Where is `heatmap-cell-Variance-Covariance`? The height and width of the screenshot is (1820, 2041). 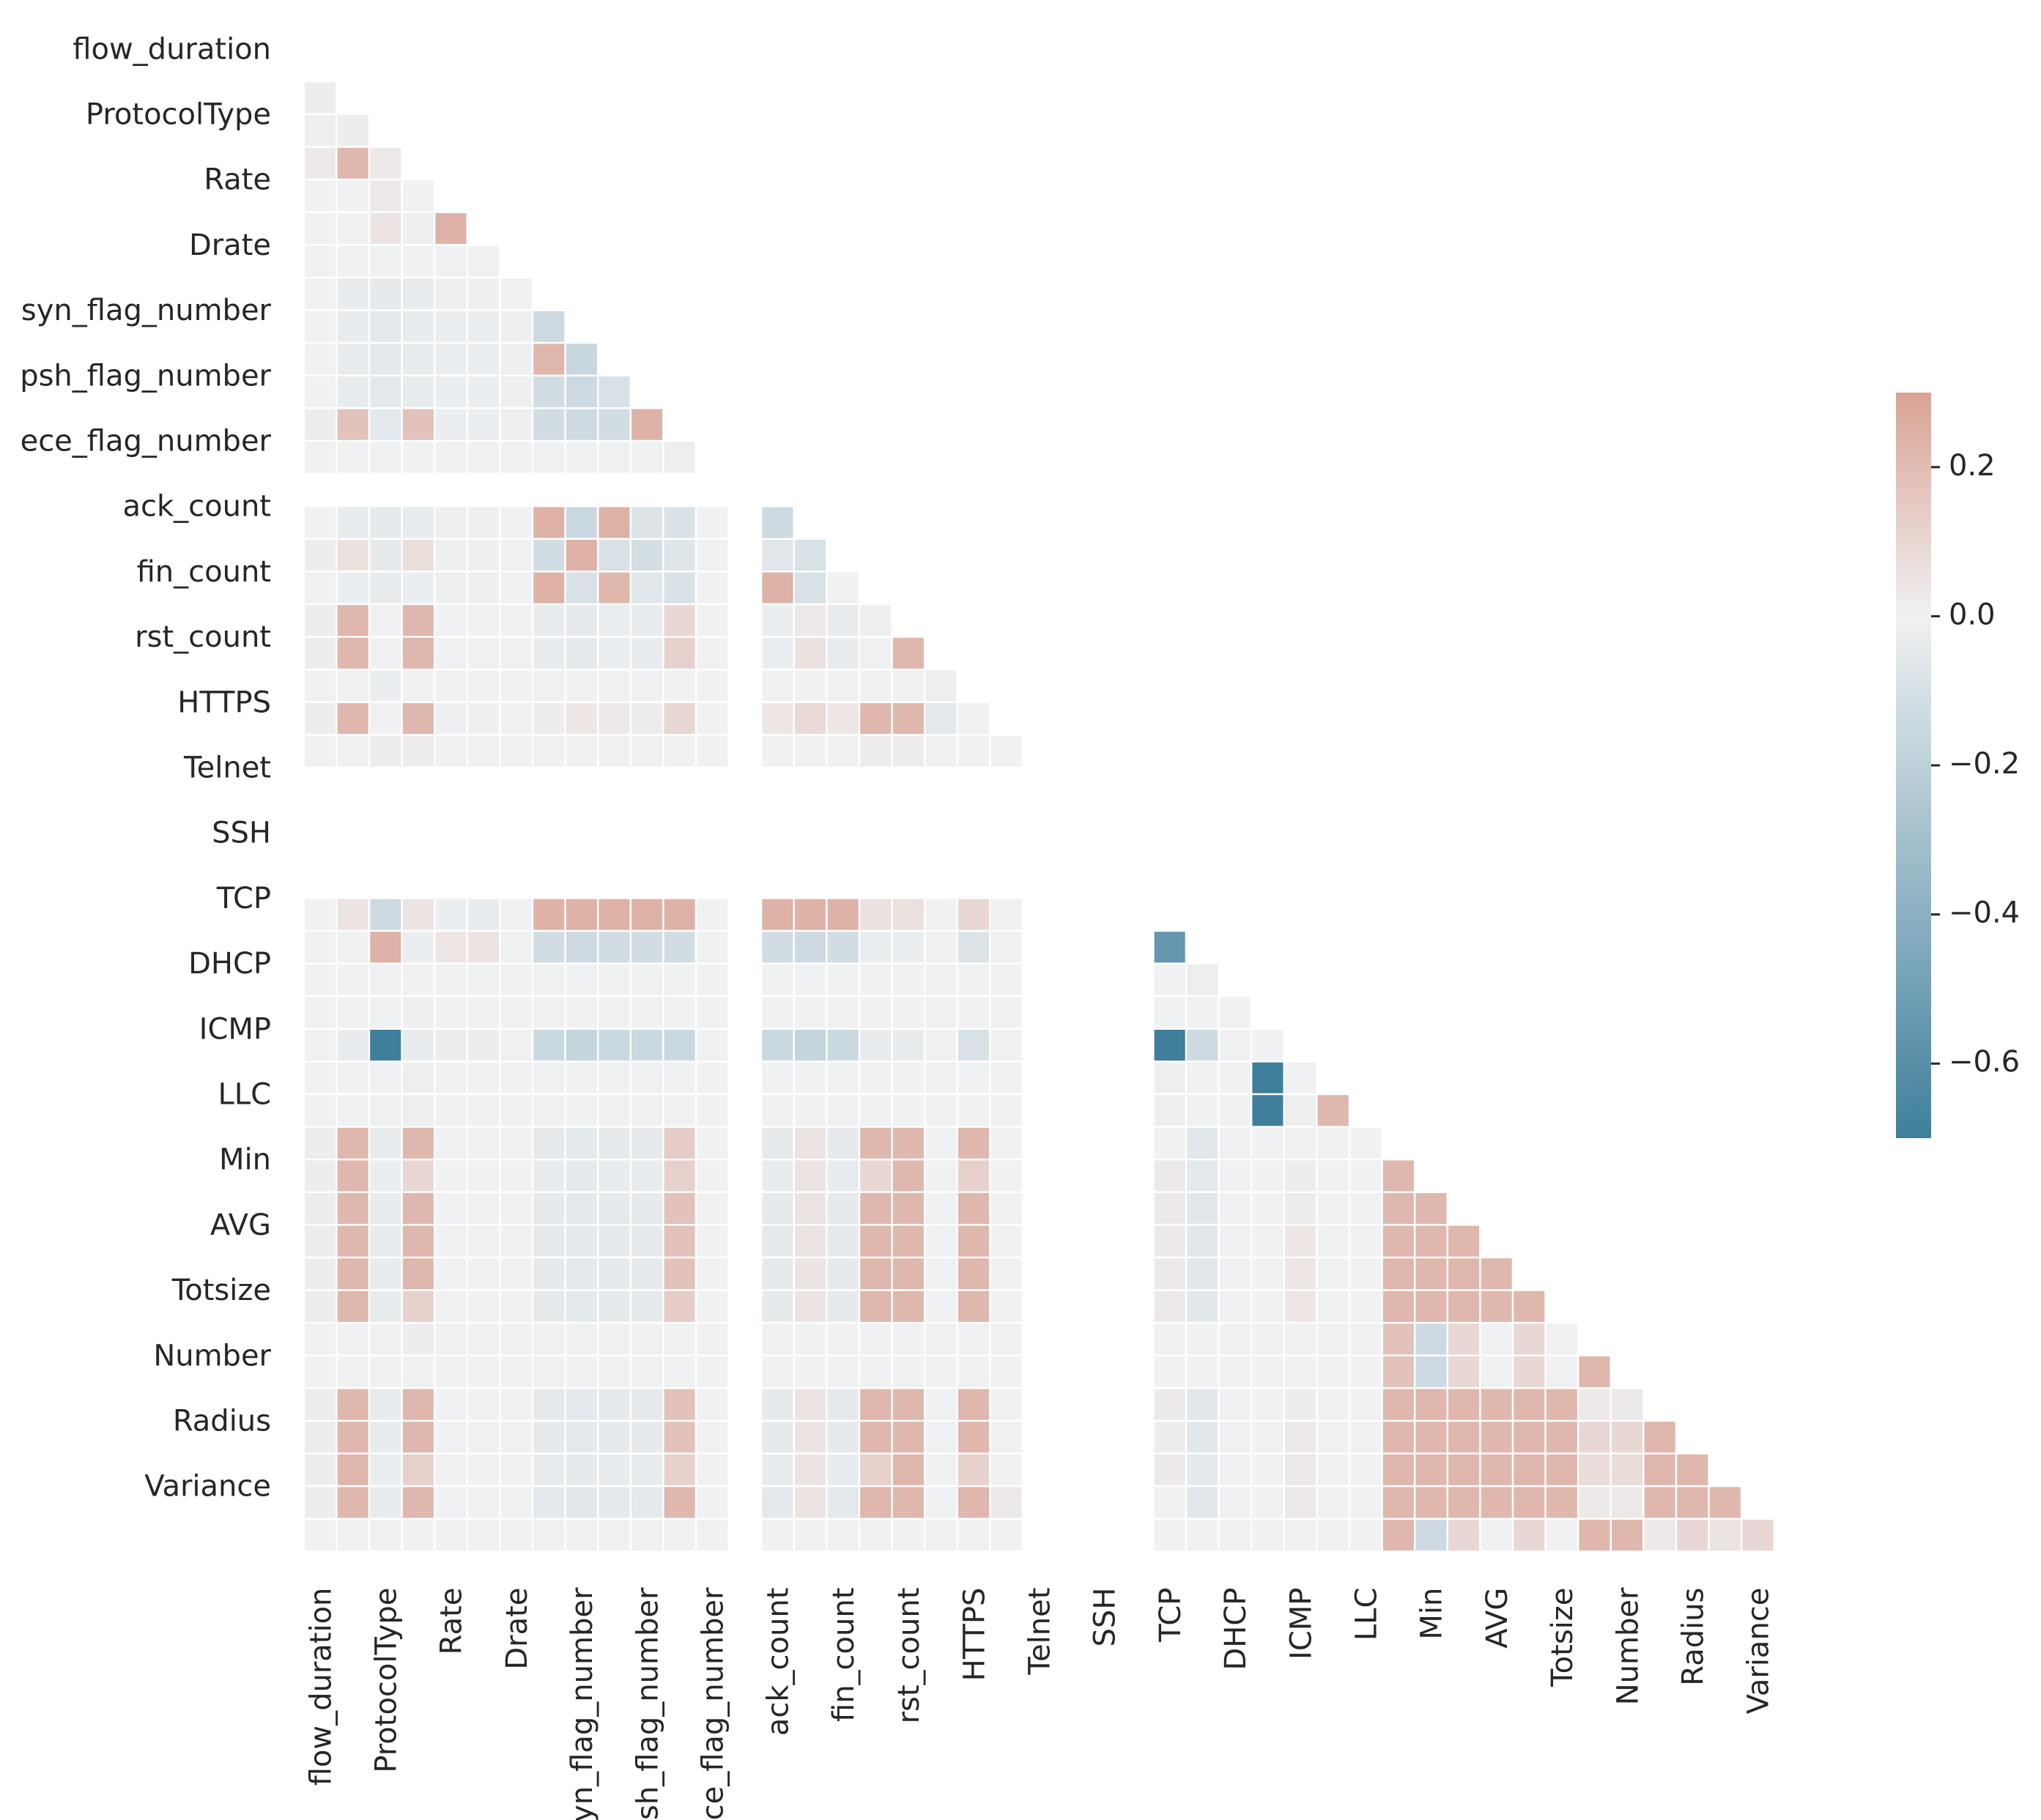 heatmap-cell-Variance-Covariance is located at coordinates (1725, 1503).